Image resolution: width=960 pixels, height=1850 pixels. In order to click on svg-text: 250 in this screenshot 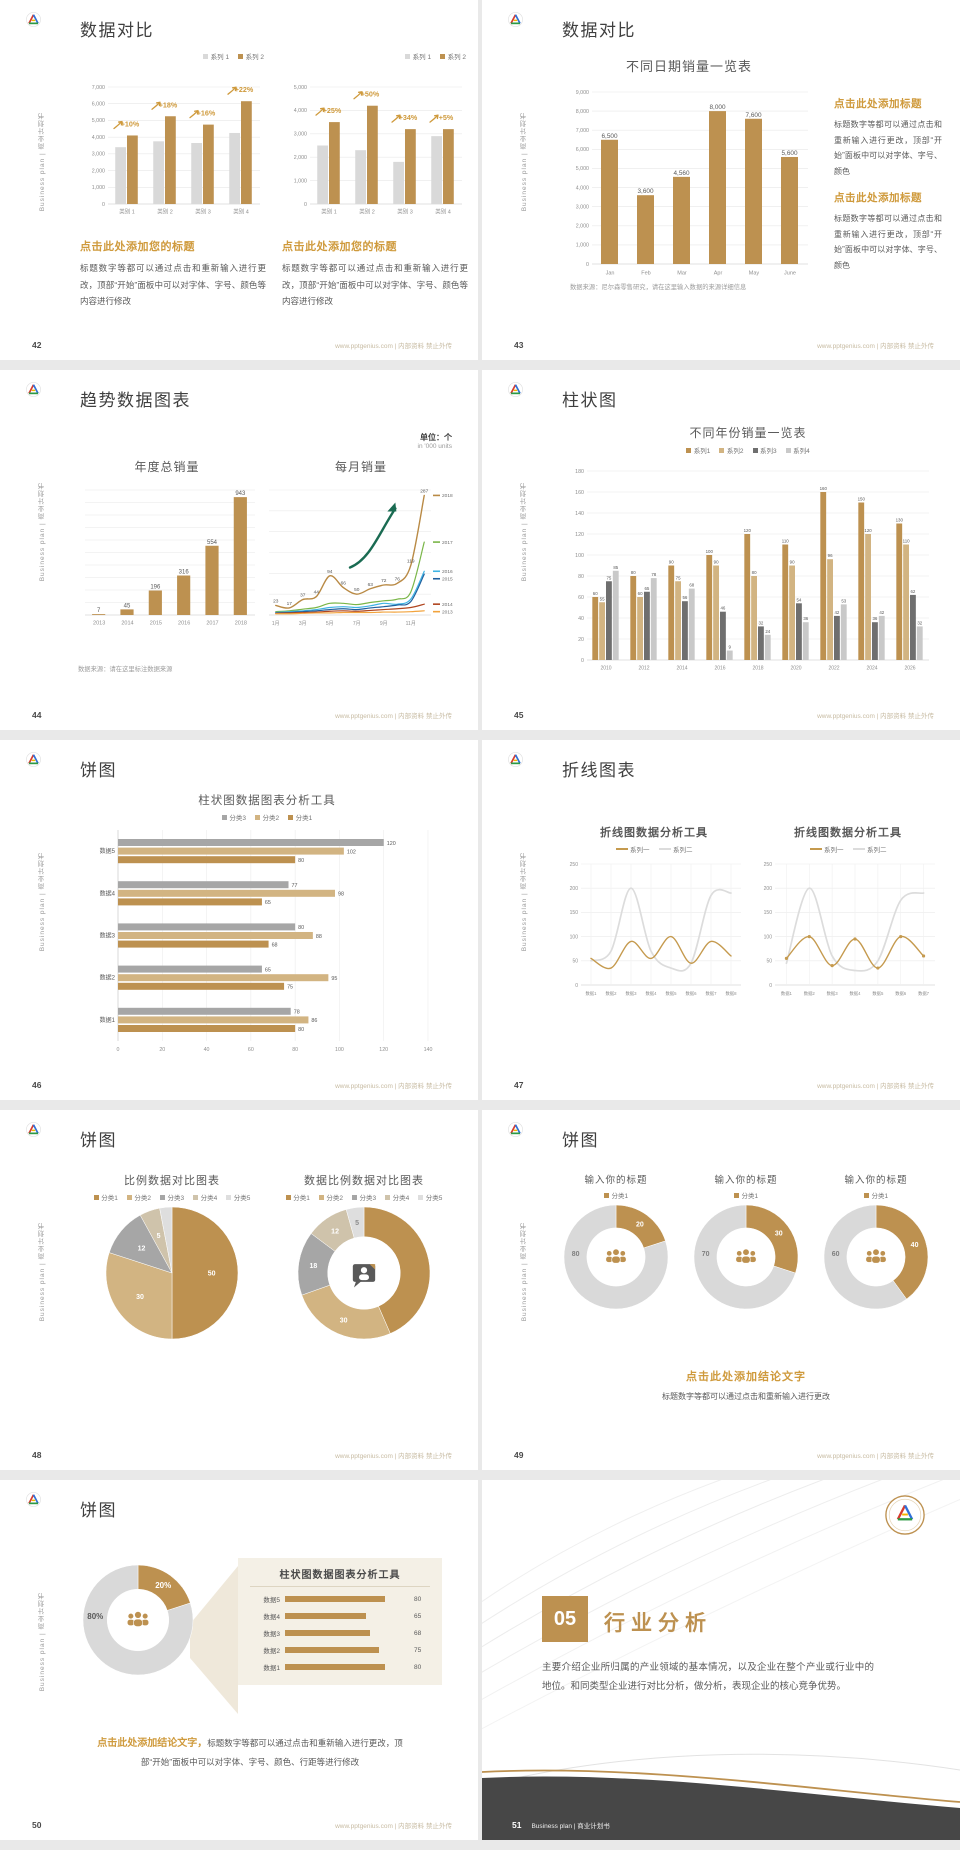, I will do `click(574, 865)`.